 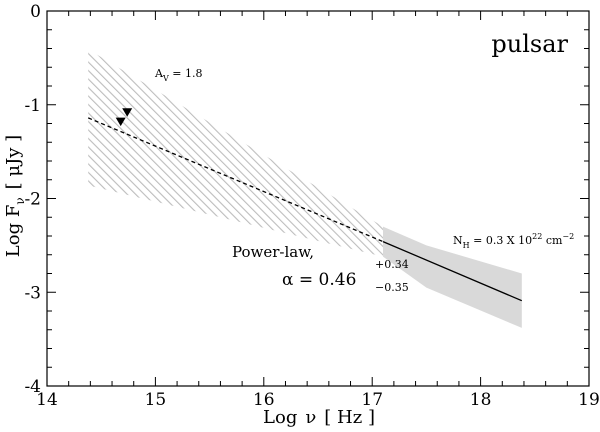 What do you see at coordinates (529, 44) in the screenshot?
I see `panel-label: pulsar` at bounding box center [529, 44].